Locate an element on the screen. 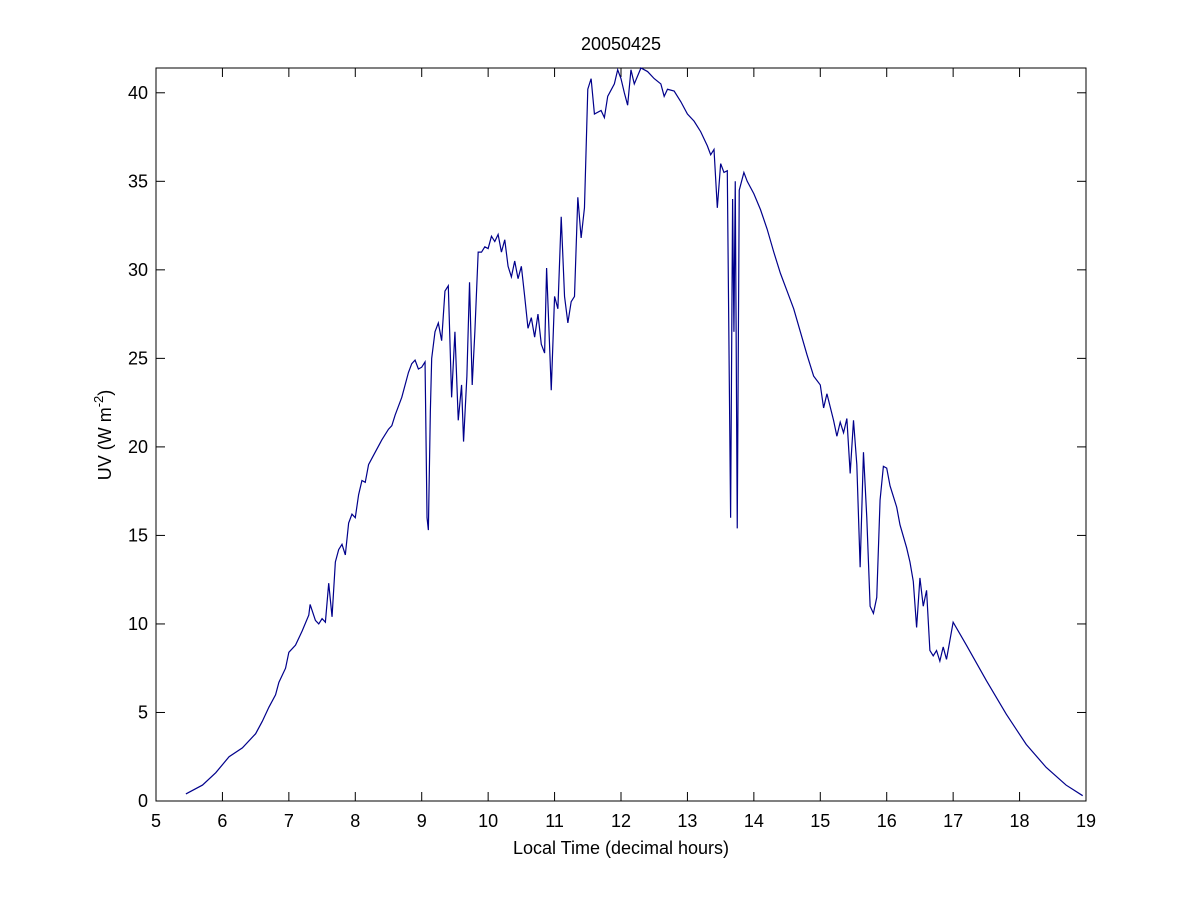 The height and width of the screenshot is (900, 1200). y-tick-label: 30 is located at coordinates (138, 270).